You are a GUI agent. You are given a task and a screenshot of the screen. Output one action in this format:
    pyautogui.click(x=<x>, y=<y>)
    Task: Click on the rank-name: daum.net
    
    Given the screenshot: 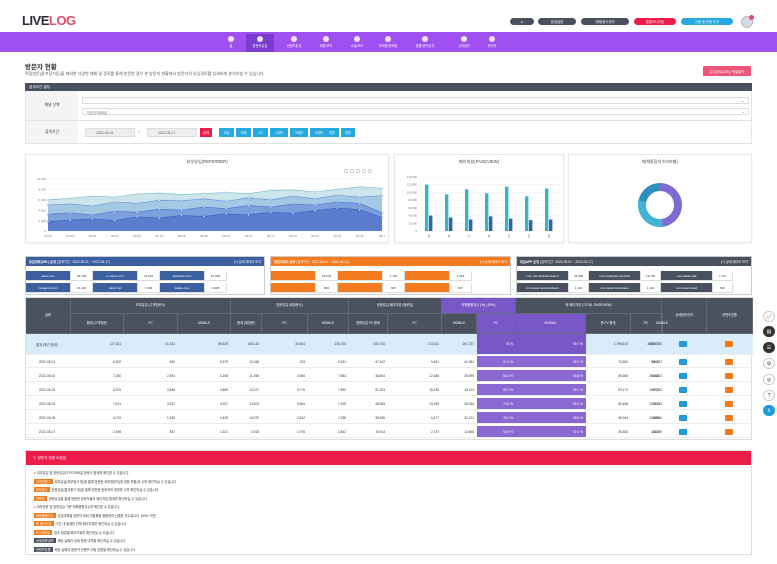 What is the action you would take?
    pyautogui.click(x=115, y=288)
    